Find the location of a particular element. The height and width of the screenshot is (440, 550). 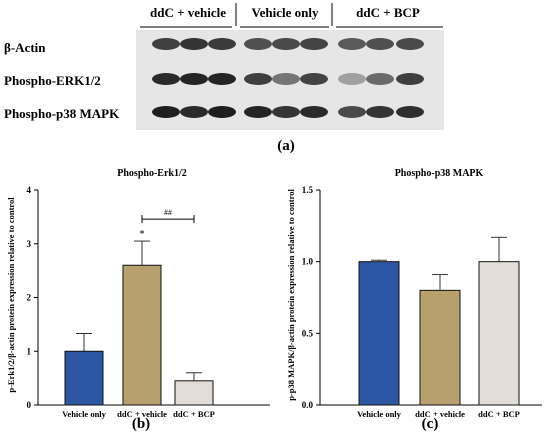

y-tick-label: 0.0 is located at coordinates (308, 405).